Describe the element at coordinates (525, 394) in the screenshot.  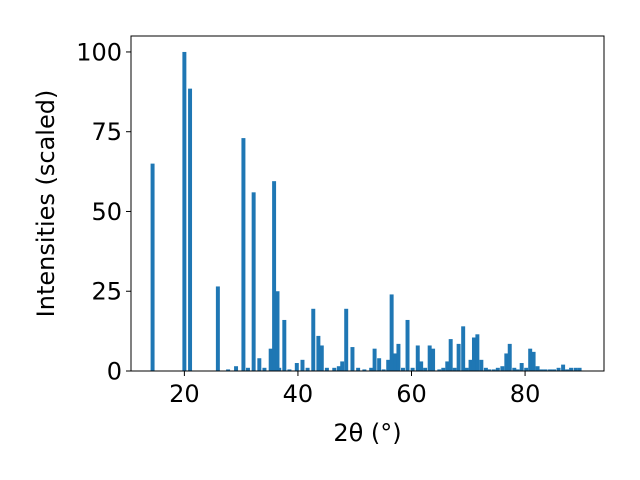
I see `x-tick-label: 80` at that location.